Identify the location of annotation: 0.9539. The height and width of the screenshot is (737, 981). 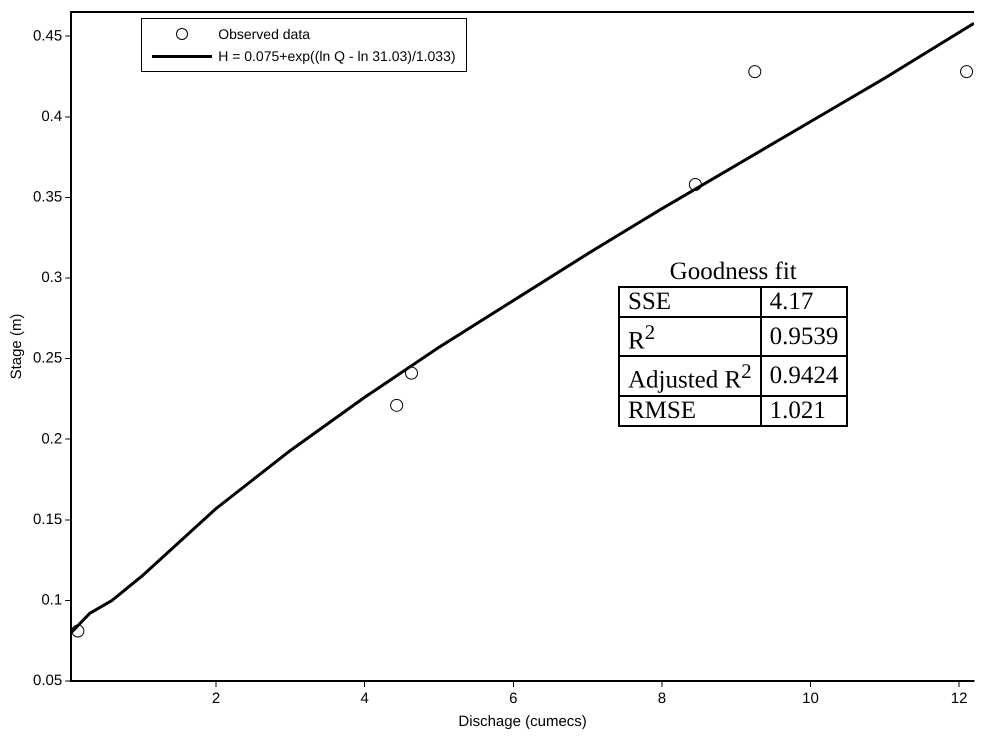
(804, 336).